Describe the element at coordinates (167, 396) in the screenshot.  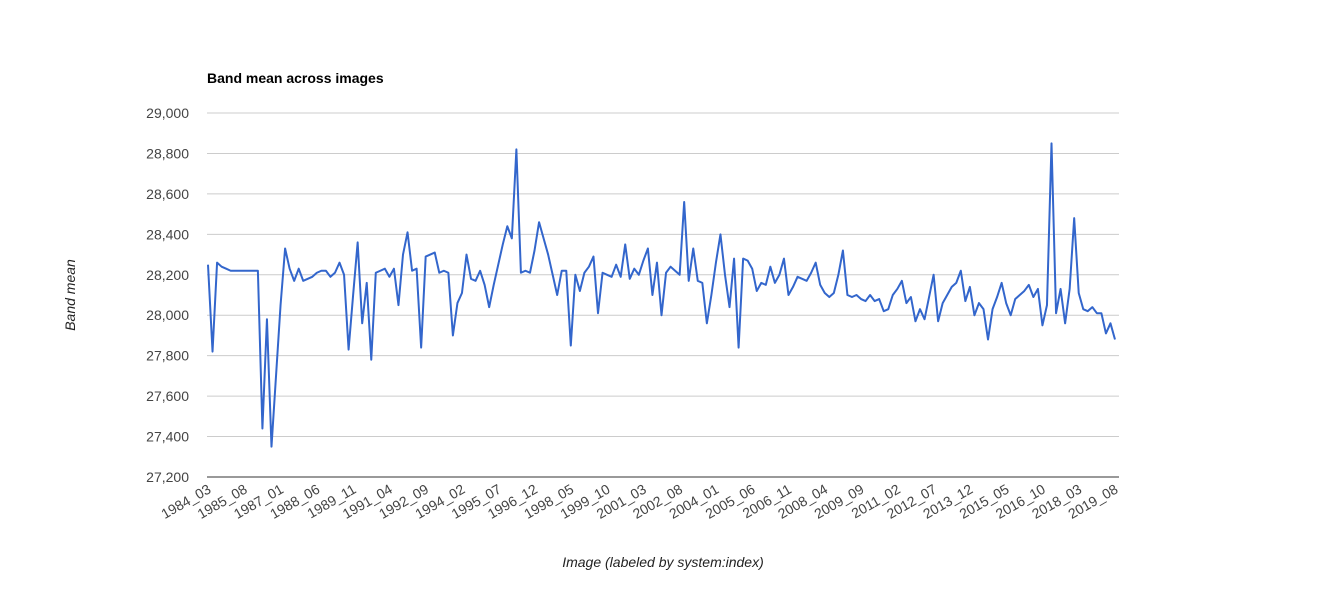
I see `y-tick-label: 27,600` at that location.